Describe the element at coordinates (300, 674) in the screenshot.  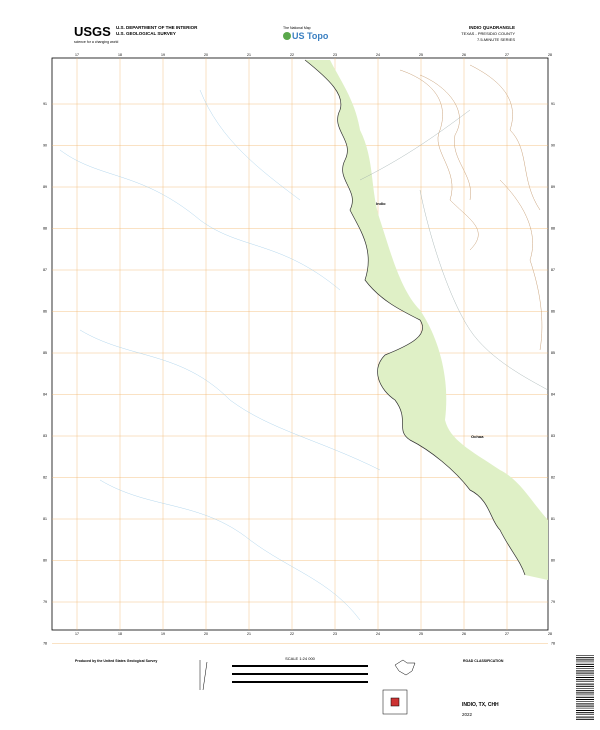
I see `scale-bars` at that location.